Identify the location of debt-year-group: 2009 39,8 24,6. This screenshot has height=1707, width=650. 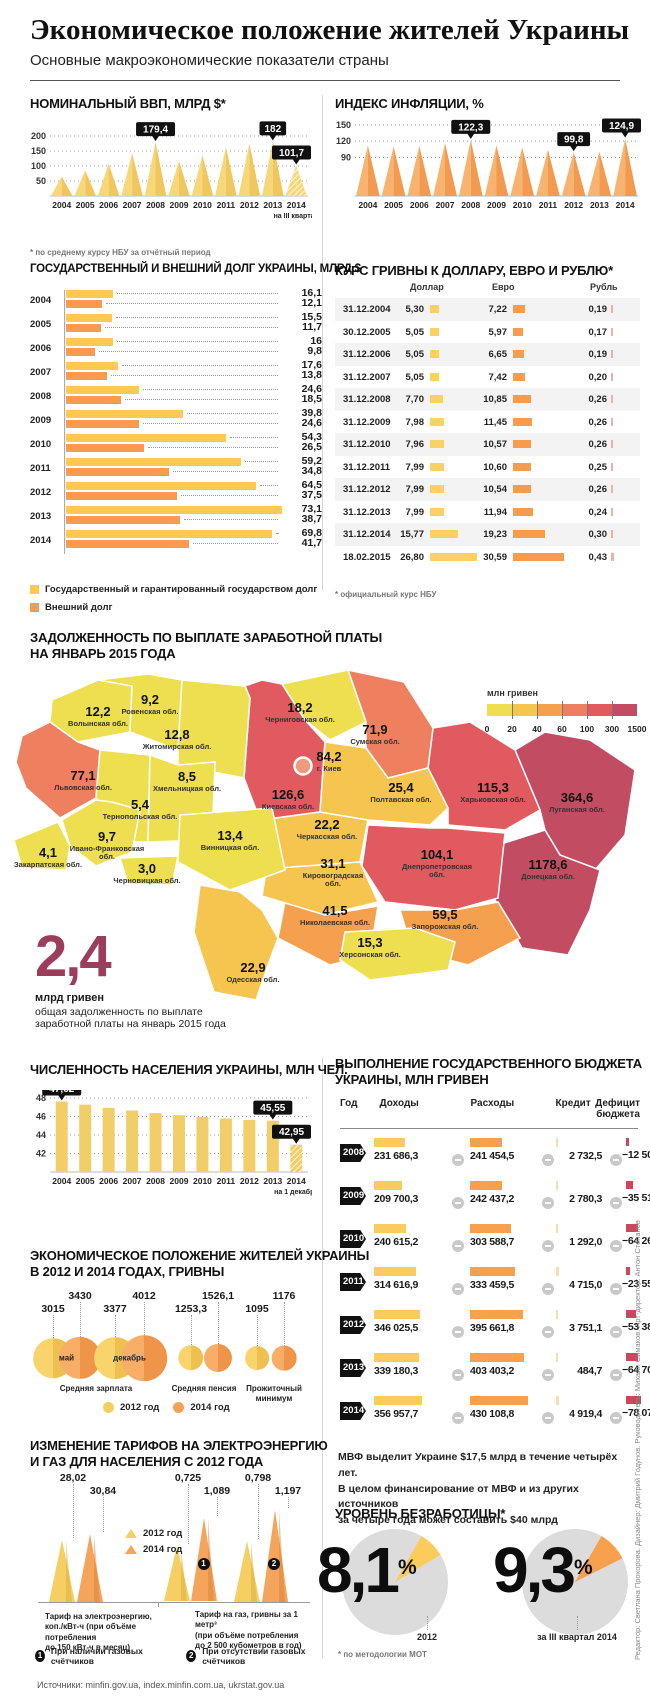
(176, 420).